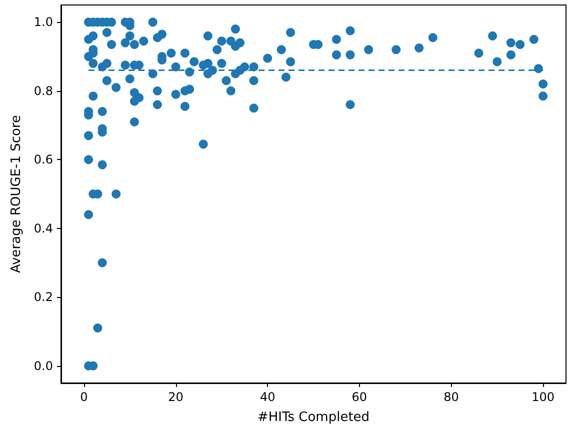 This screenshot has width=568, height=430. What do you see at coordinates (43, 22) in the screenshot?
I see `y-tick-label: 1.0` at bounding box center [43, 22].